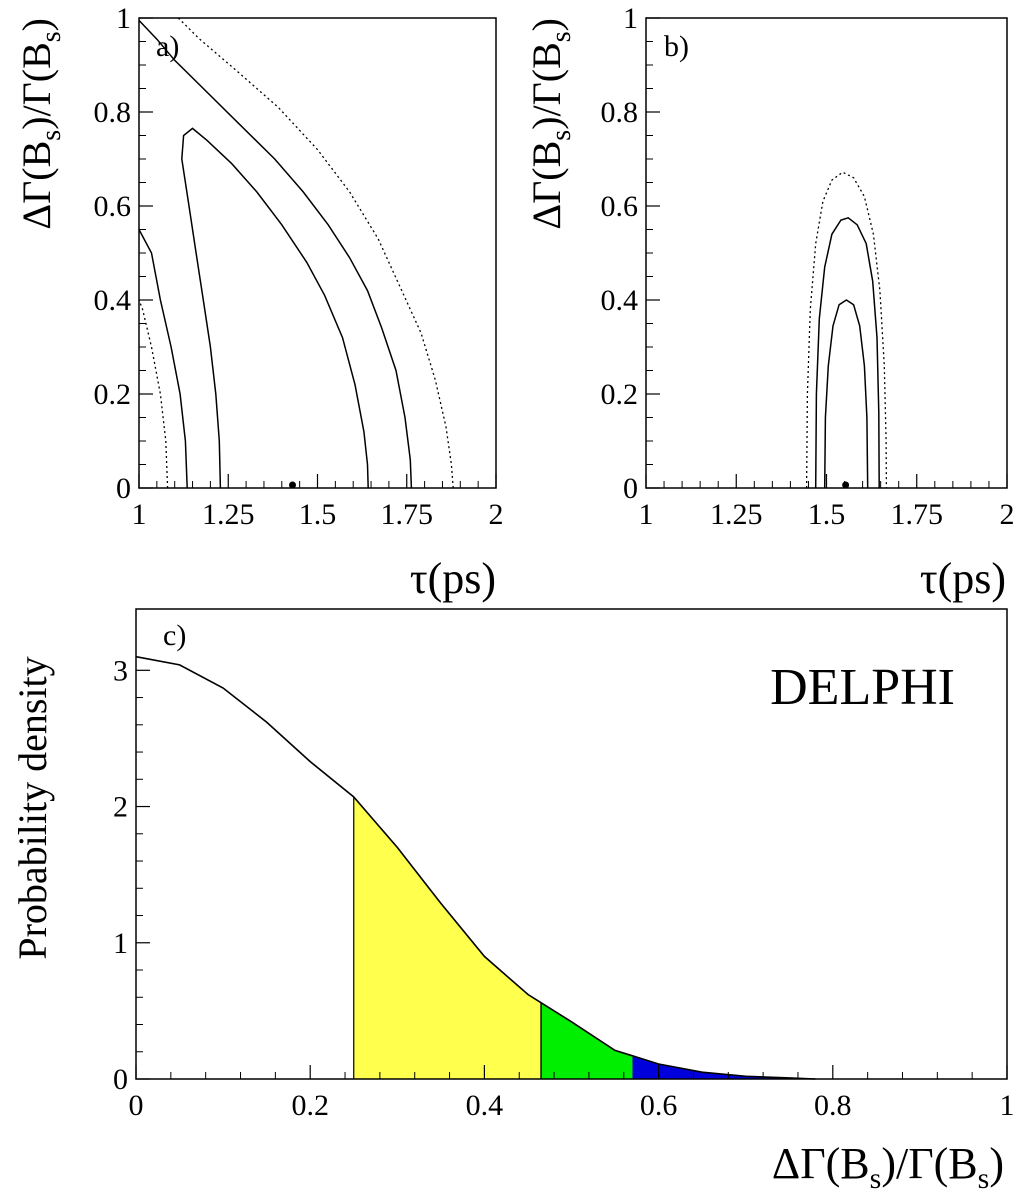  What do you see at coordinates (113, 206) in the screenshot?
I see `panel-a-y-tick-label: 0.6` at bounding box center [113, 206].